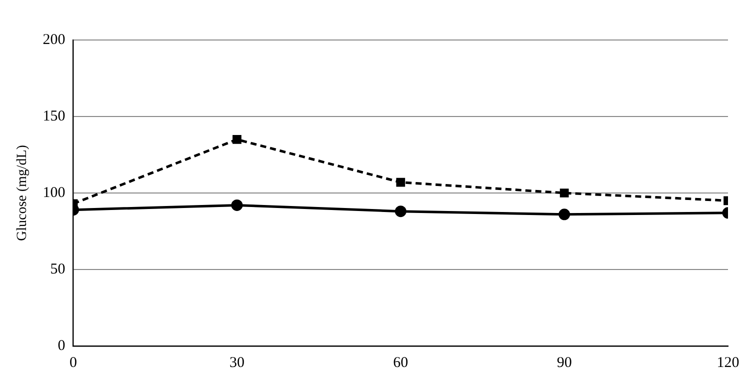 This screenshot has height=375, width=750. Describe the element at coordinates (728, 362) in the screenshot. I see `x-tick-label: 120` at that location.